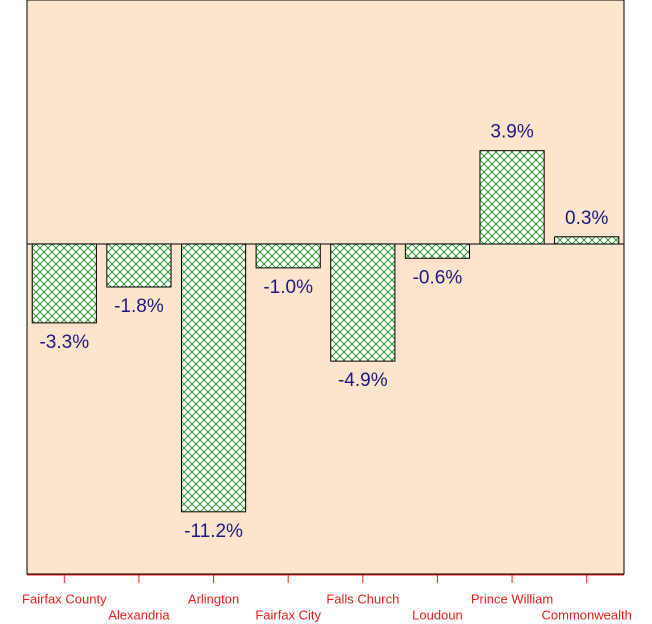  I want to click on x-tick-label: Alexandria, so click(139, 614).